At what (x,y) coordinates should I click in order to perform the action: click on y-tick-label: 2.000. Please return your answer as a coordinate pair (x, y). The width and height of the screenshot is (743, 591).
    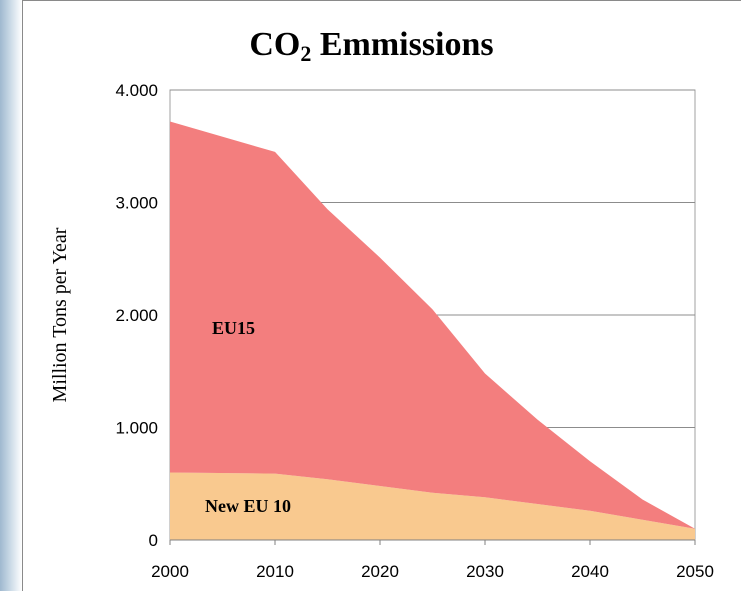
    Looking at the image, I should click on (136, 315).